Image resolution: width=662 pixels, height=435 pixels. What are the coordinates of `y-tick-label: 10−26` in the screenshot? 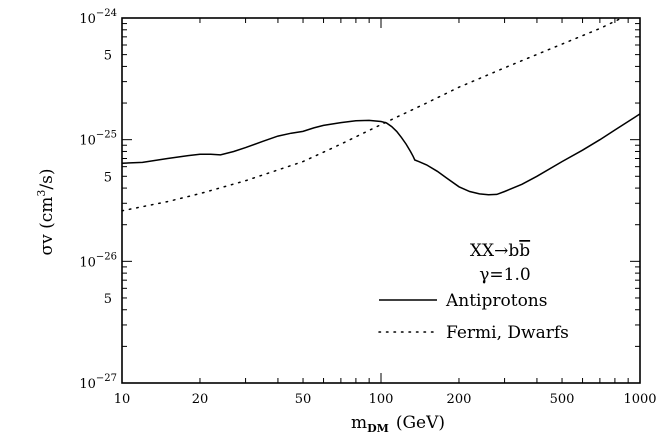 It's located at (98, 260).